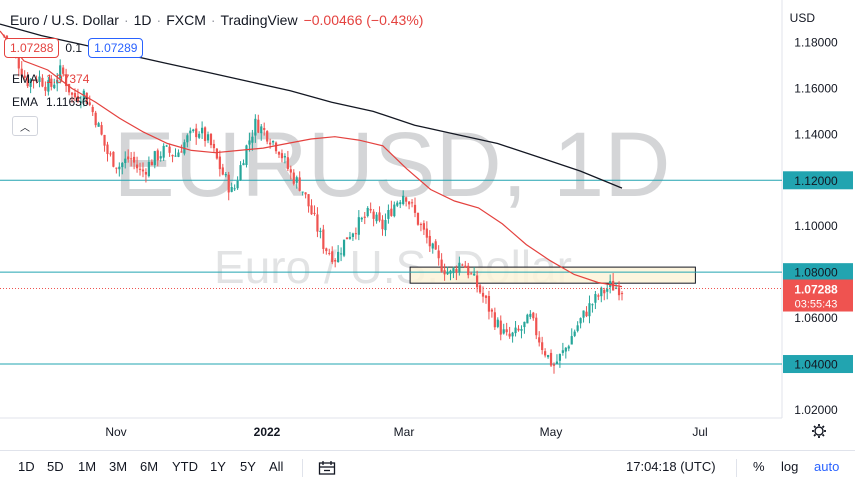 This screenshot has width=855, height=488. What do you see at coordinates (64, 20) in the screenshot?
I see `symbol-name: Euro / U.S. Dollar` at bounding box center [64, 20].